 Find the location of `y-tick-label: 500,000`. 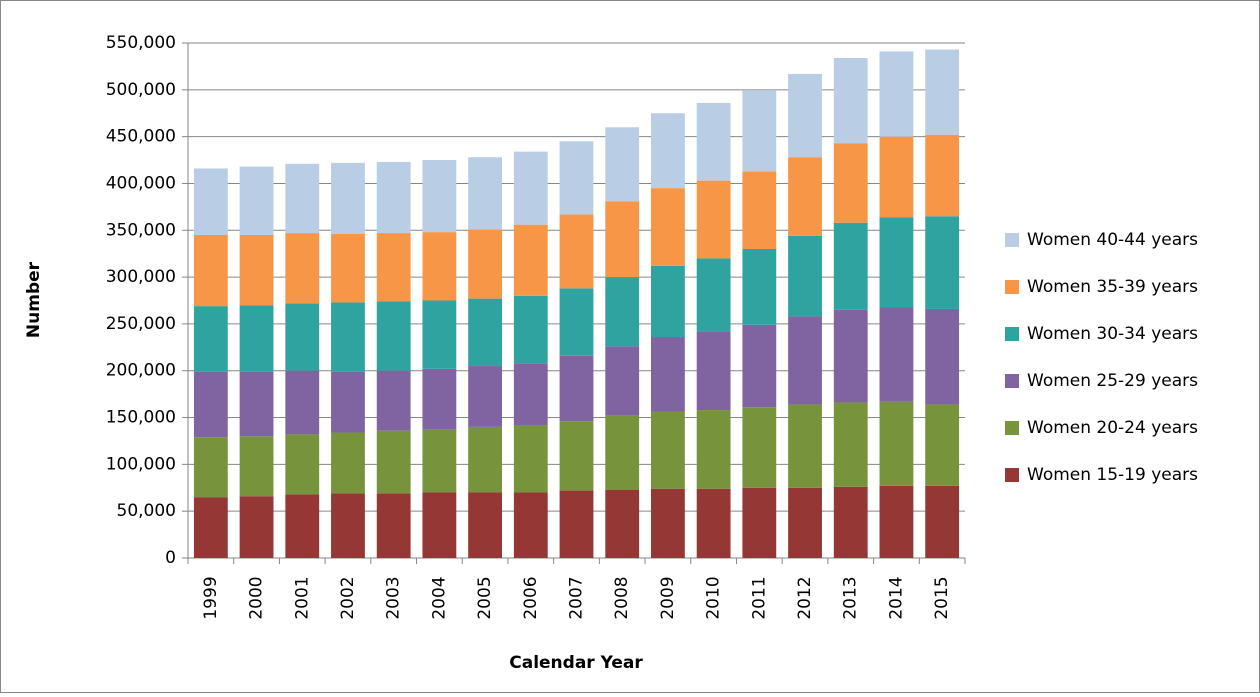

y-tick-label: 500,000 is located at coordinates (141, 90).